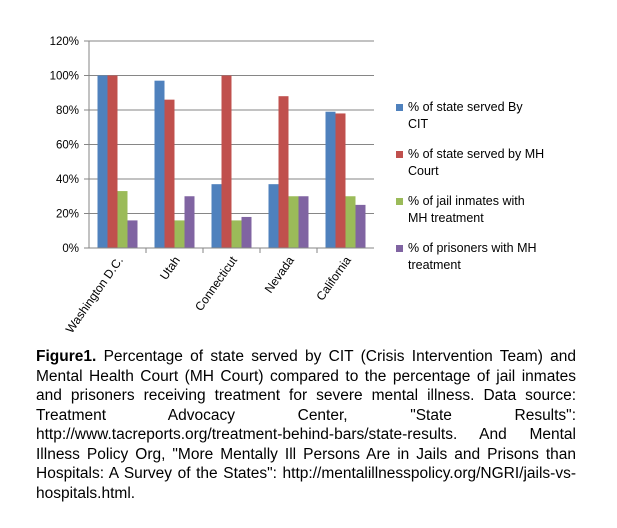  What do you see at coordinates (67, 180) in the screenshot?
I see `y-tick-label: 40%` at bounding box center [67, 180].